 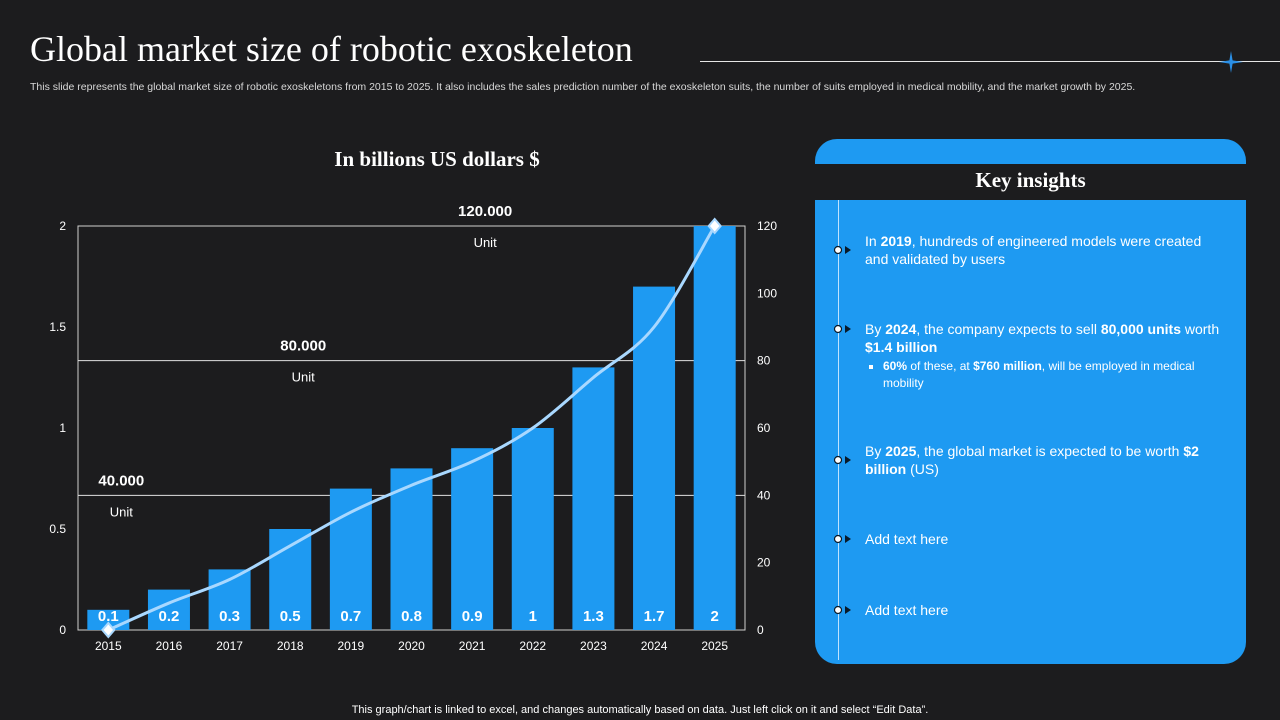 What do you see at coordinates (764, 563) in the screenshot?
I see `y2-axis-tick-label: 20` at bounding box center [764, 563].